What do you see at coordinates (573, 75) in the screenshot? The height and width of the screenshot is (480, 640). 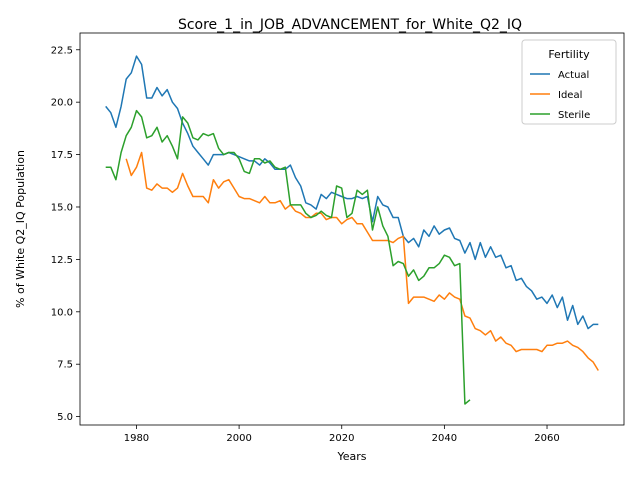 I see `legend-label-actual: Actual` at bounding box center [573, 75].